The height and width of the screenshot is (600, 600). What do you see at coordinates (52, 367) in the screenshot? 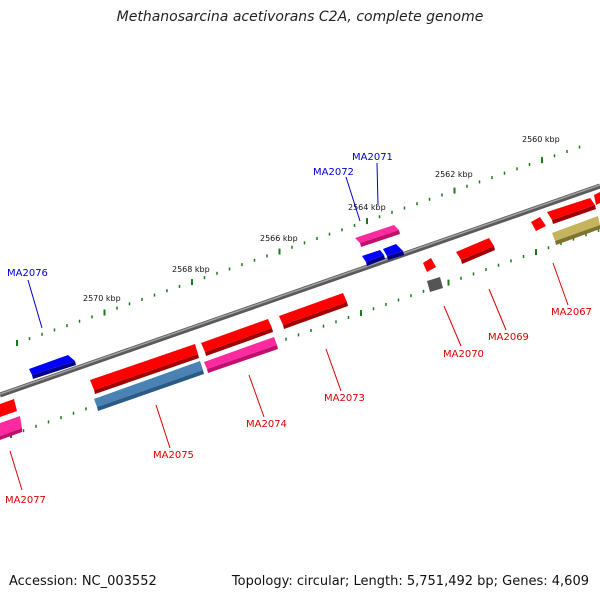
I see `feature-ma2076` at bounding box center [52, 367].